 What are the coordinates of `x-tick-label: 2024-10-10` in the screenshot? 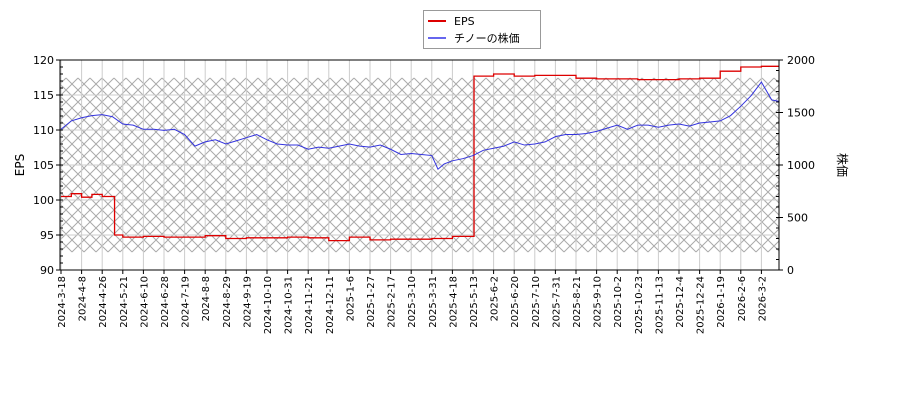 It's located at (268, 305).